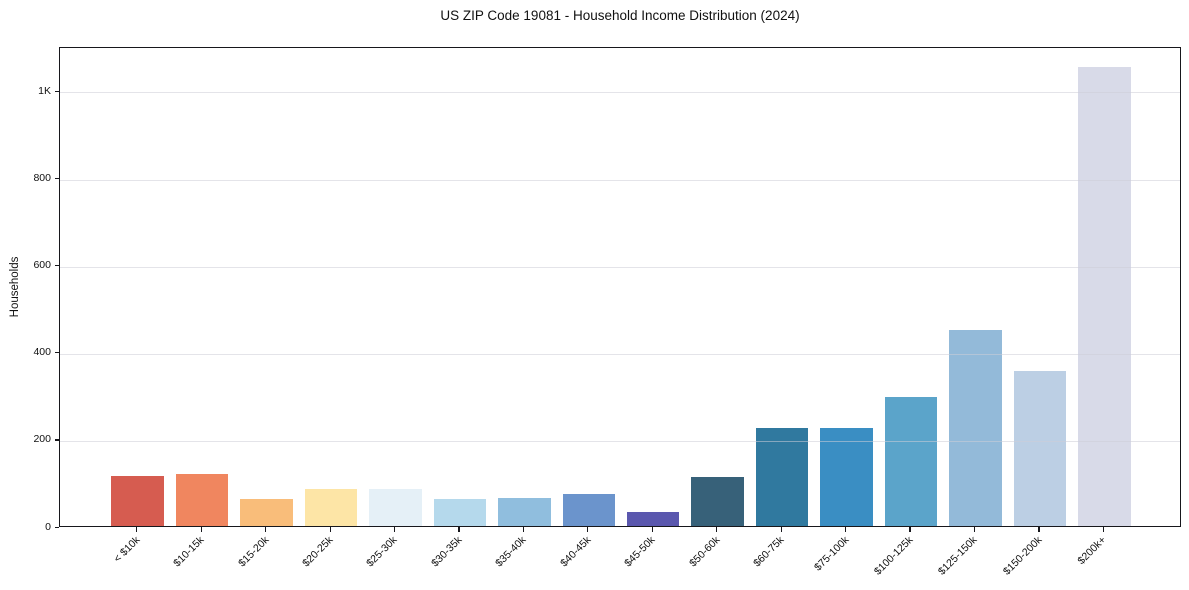 This screenshot has height=590, width=1189. What do you see at coordinates (831, 554) in the screenshot?
I see `x-tick-label: $75-100k` at bounding box center [831, 554].